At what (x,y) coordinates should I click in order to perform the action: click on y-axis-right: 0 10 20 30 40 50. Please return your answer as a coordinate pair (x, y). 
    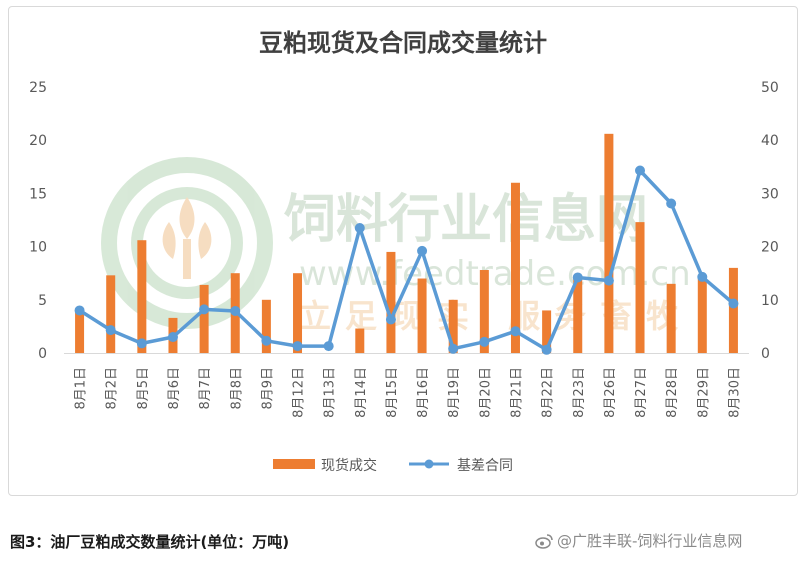
    Looking at the image, I should click on (770, 221).